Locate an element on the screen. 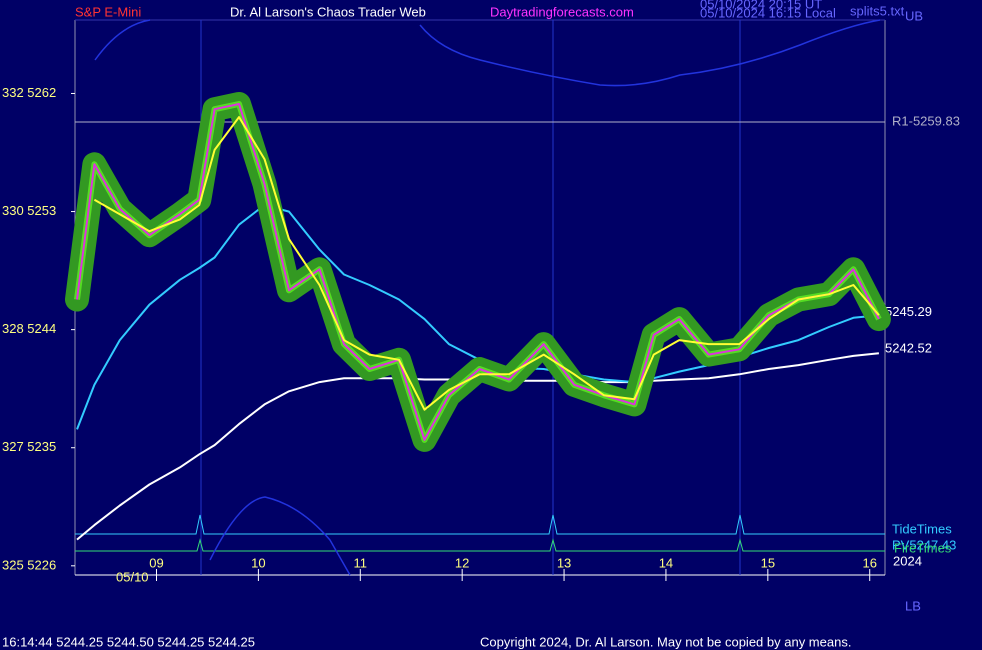  year-label: 2024 is located at coordinates (907, 560).